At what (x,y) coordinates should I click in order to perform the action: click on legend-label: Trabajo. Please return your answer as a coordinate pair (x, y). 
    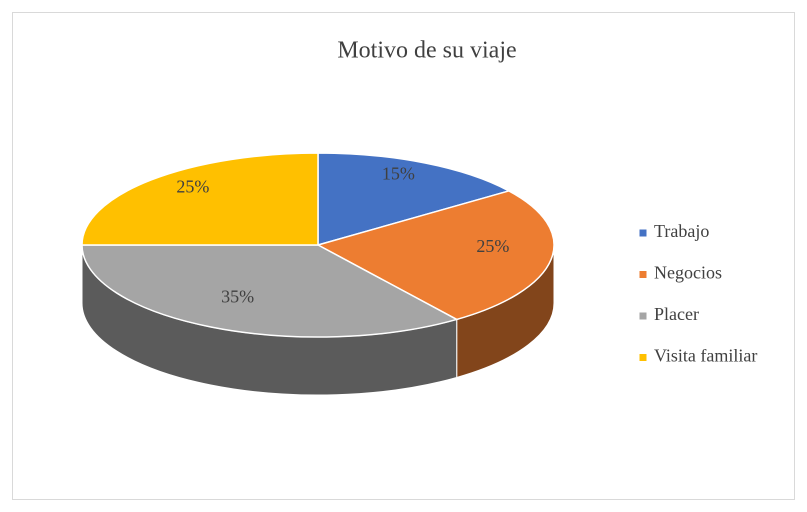
    Looking at the image, I should click on (681, 231).